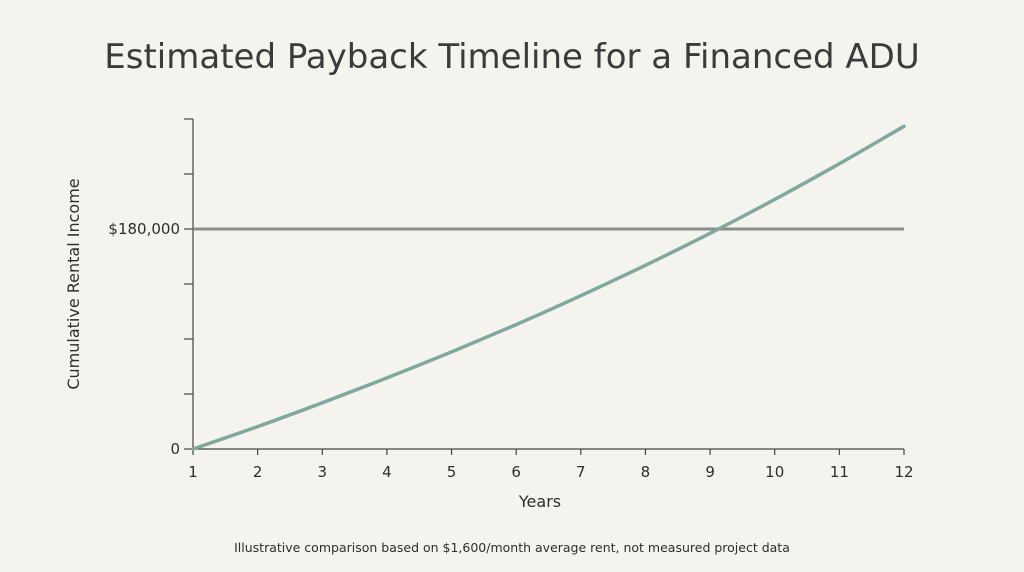 The image size is (1024, 572). What do you see at coordinates (258, 472) in the screenshot?
I see `x-tick-label: 2` at bounding box center [258, 472].